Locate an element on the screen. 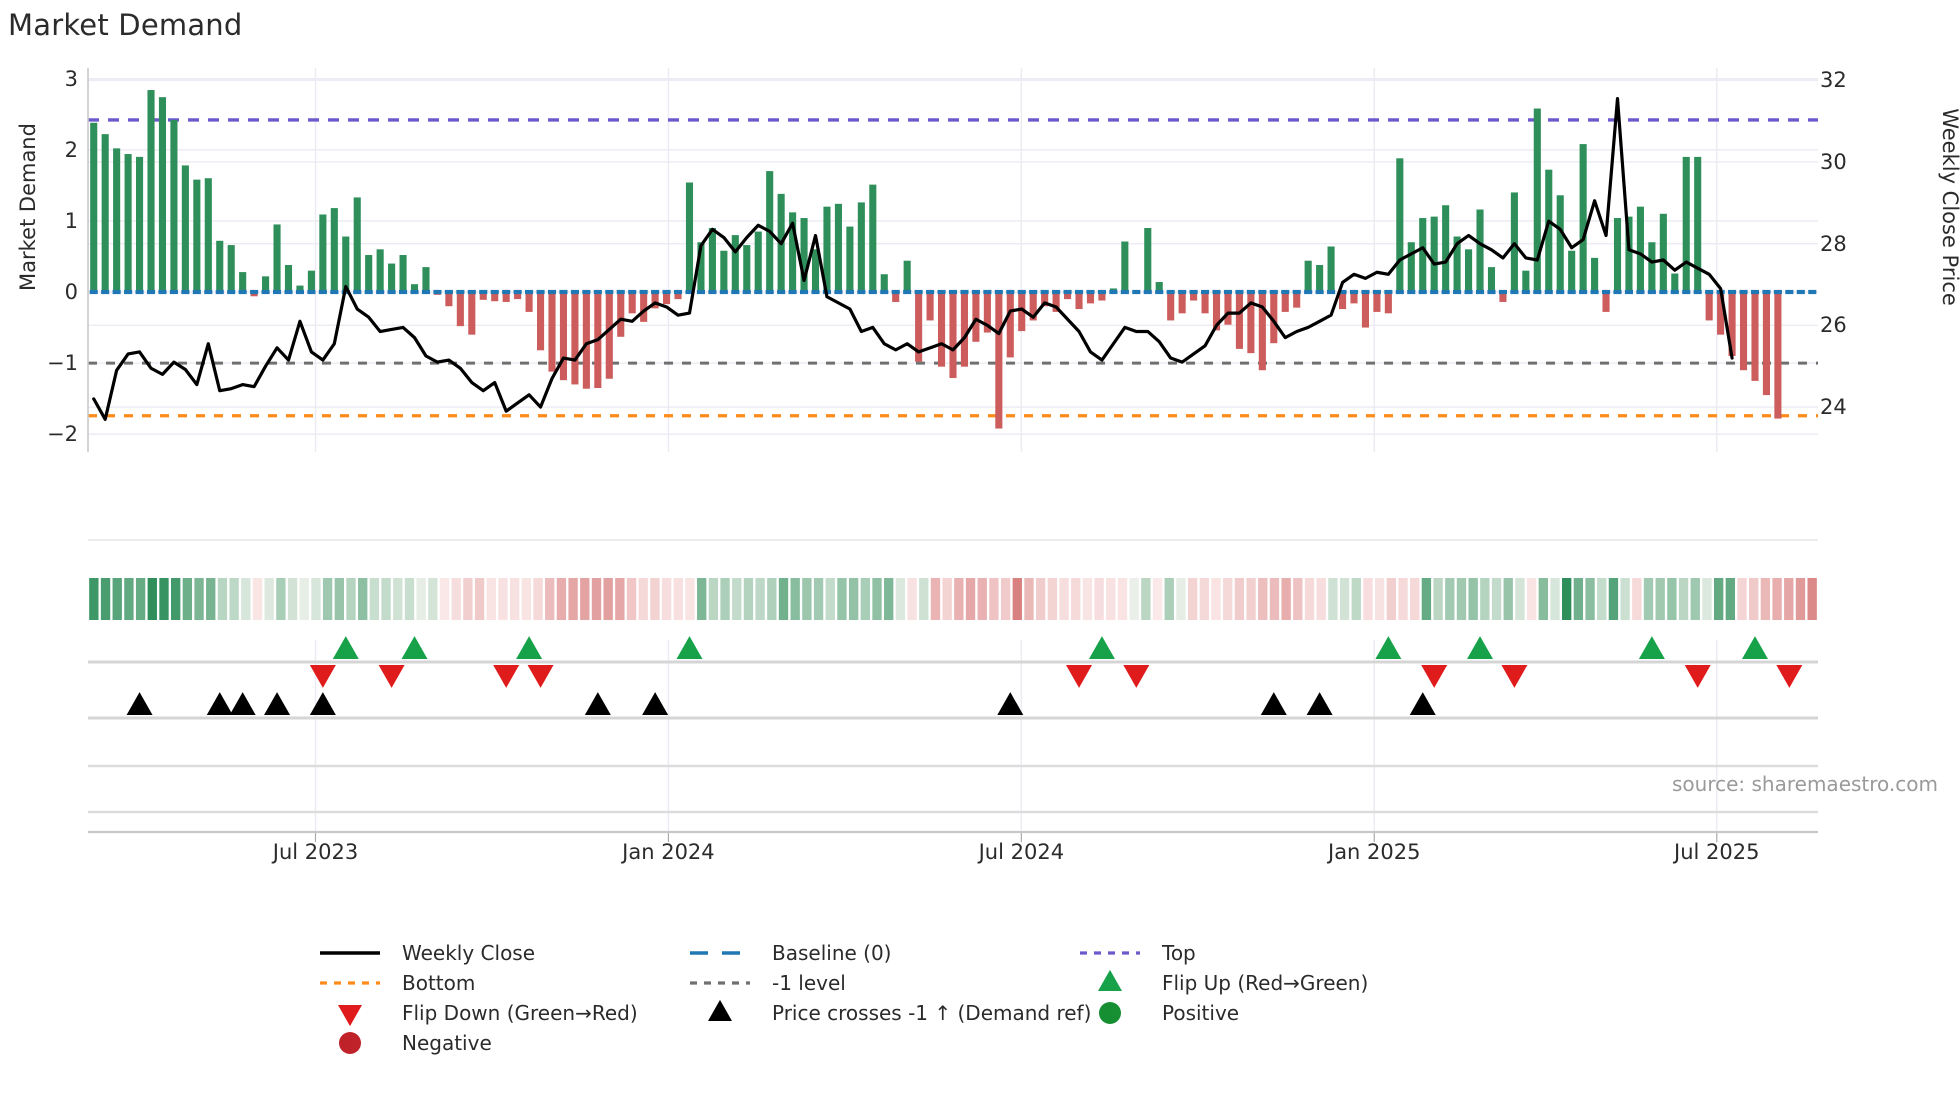  legend-item-label: Top is located at coordinates (1179, 953).